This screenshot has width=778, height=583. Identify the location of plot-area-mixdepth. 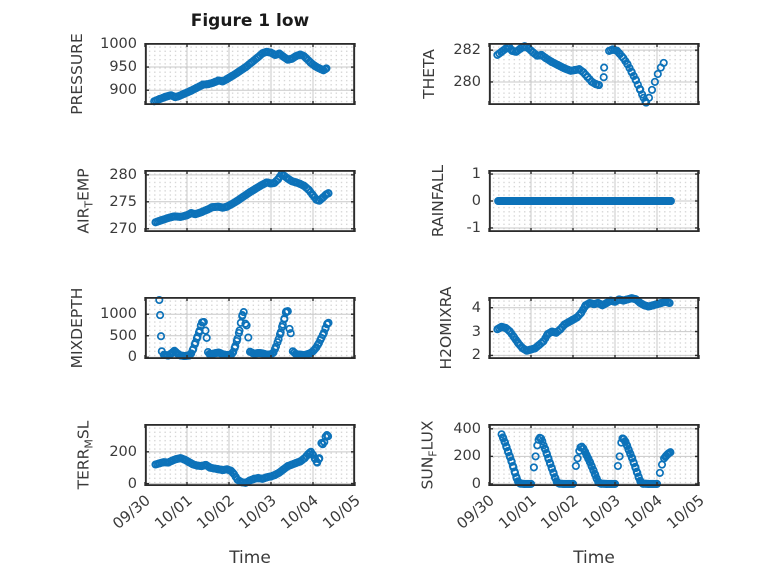
(250, 328).